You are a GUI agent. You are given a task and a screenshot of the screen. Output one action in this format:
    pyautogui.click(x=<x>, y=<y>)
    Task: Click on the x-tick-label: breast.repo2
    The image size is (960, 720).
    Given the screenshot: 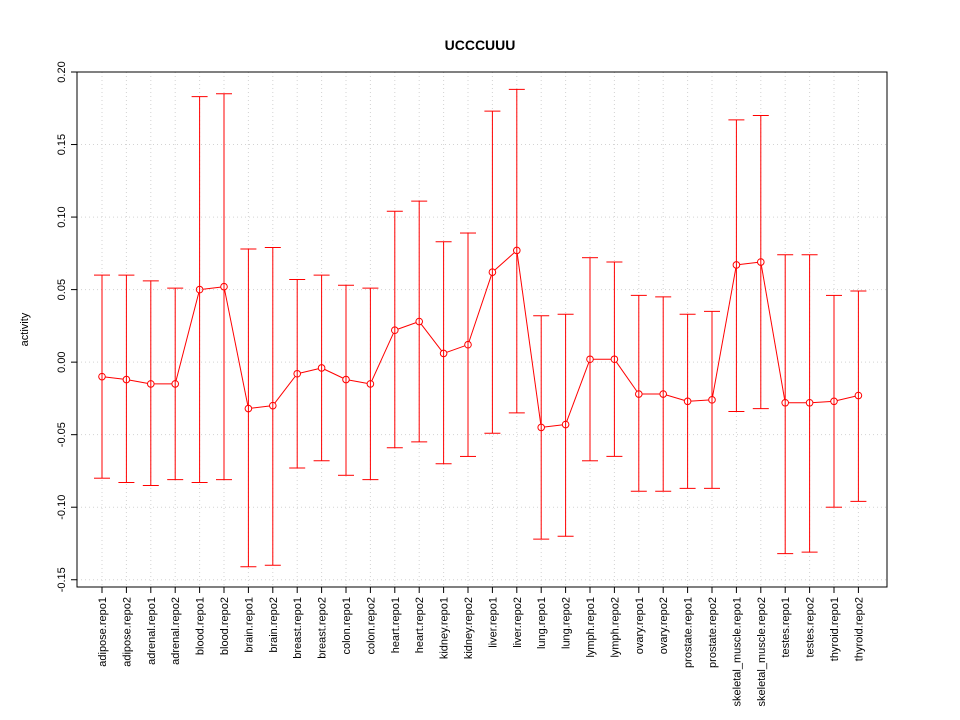 What is the action you would take?
    pyautogui.click(x=323, y=628)
    